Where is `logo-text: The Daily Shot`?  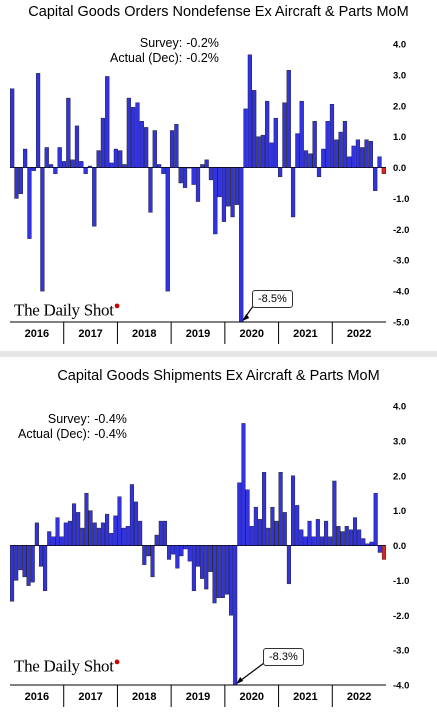 logo-text: The Daily Shot is located at coordinates (64, 310).